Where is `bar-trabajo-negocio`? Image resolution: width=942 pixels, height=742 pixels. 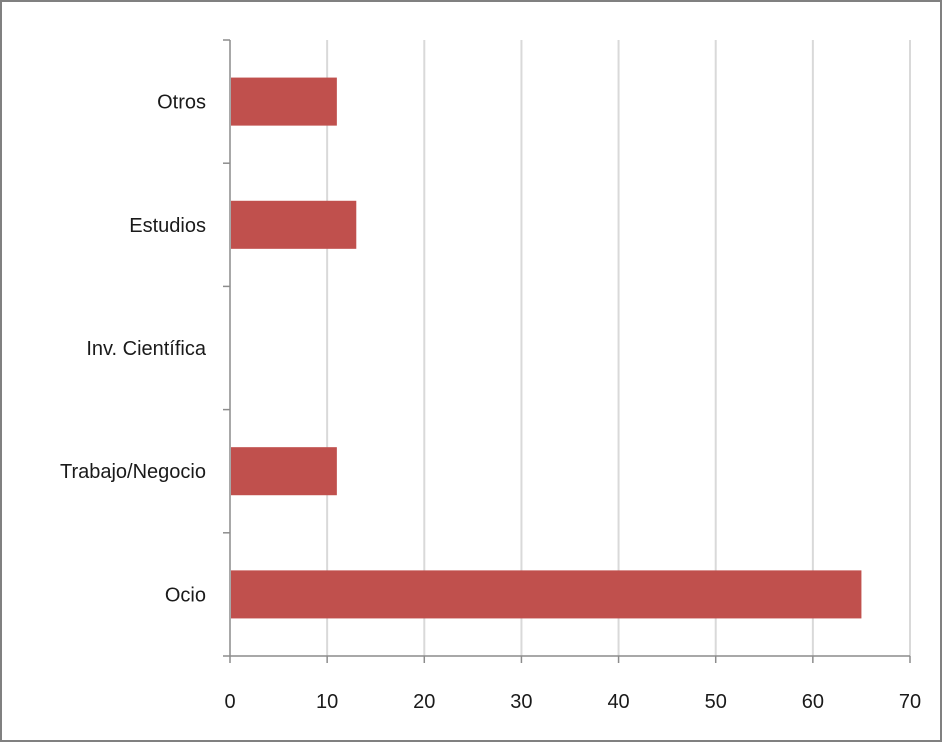 bar-trabajo-negocio is located at coordinates (284, 471).